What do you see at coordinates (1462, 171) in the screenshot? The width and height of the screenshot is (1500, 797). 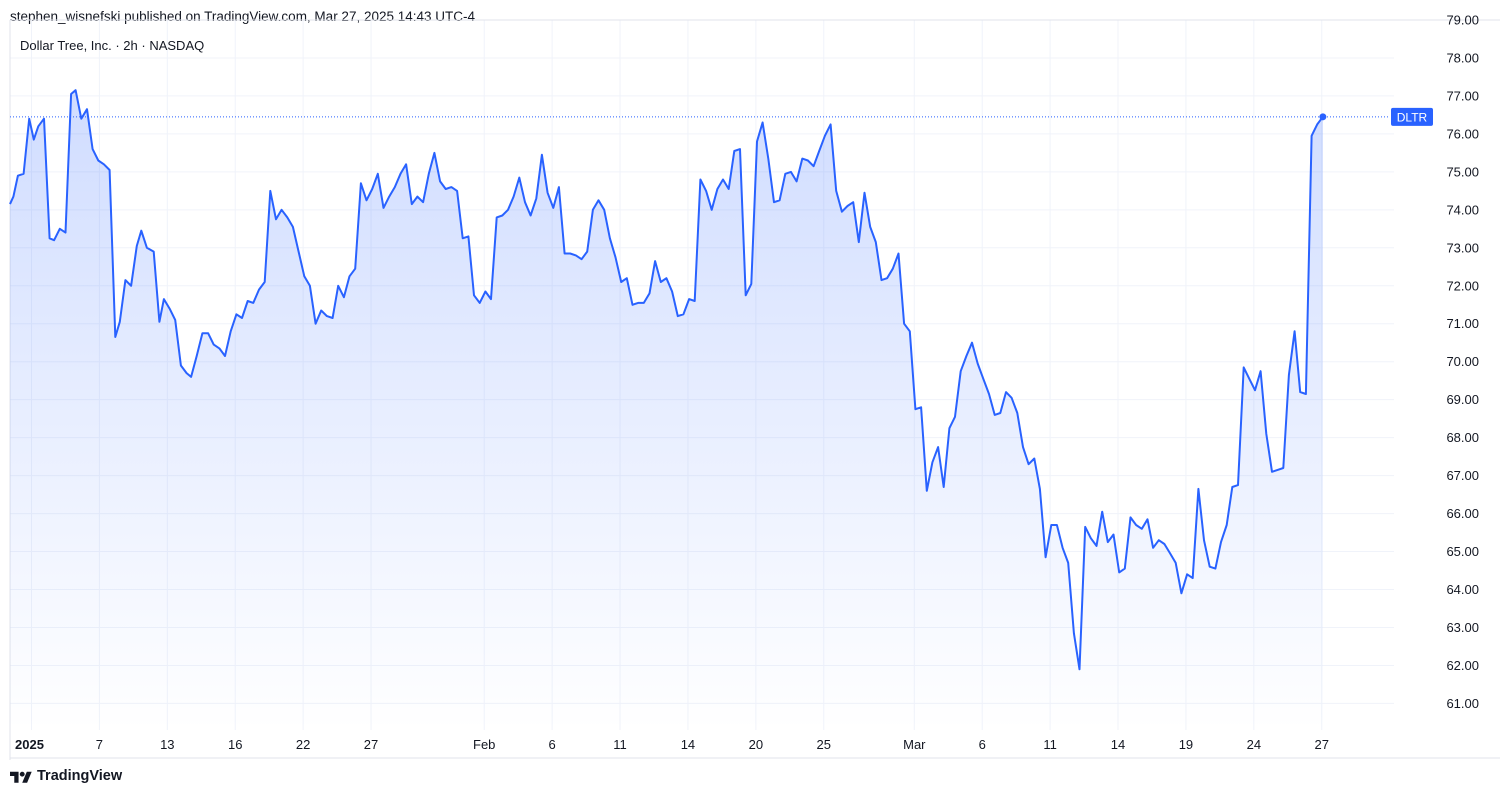 I see `y-tick-label: 75.00` at bounding box center [1462, 171].